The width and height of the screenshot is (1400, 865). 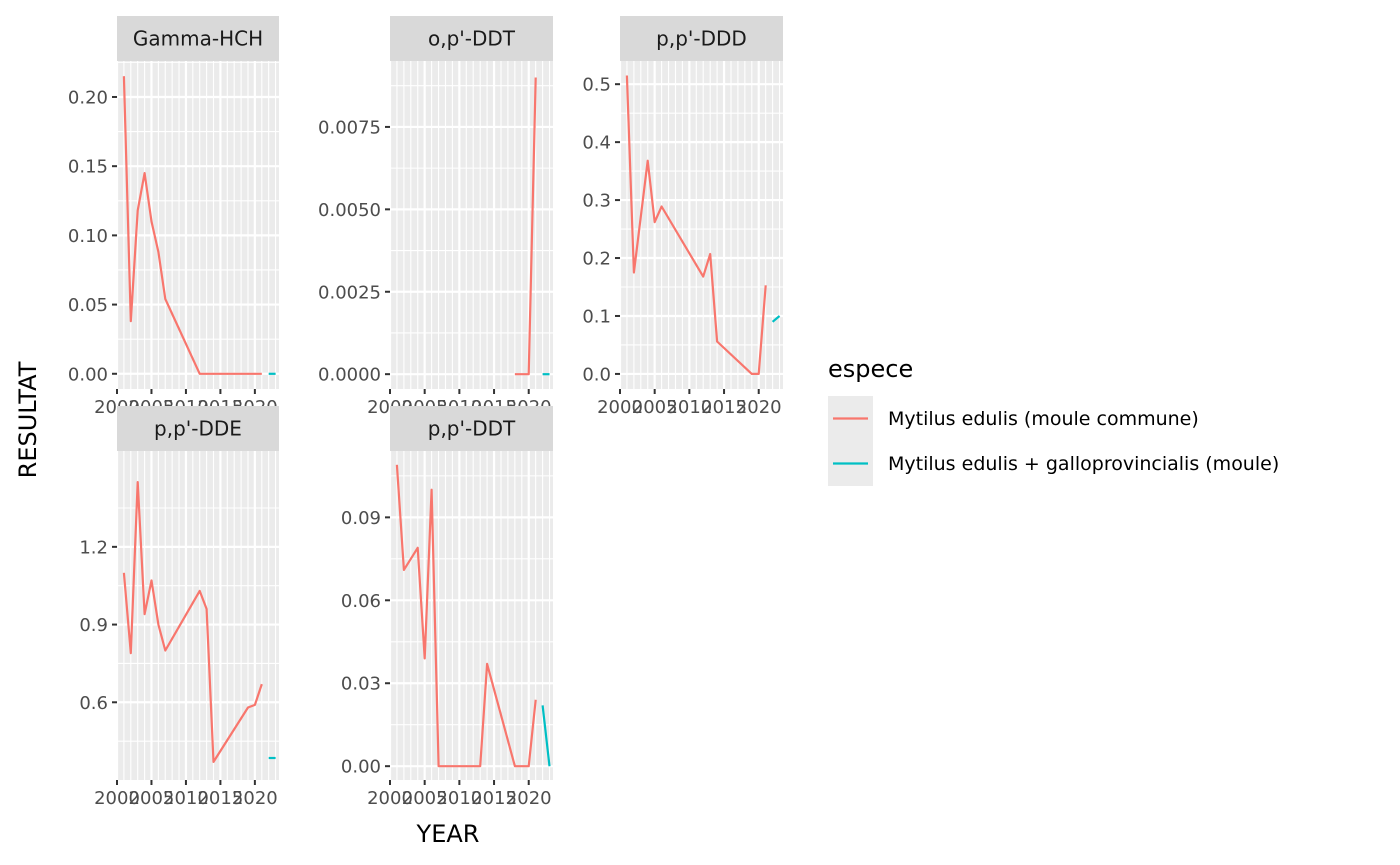 What do you see at coordinates (870, 369) in the screenshot?
I see `legend-title: espece` at bounding box center [870, 369].